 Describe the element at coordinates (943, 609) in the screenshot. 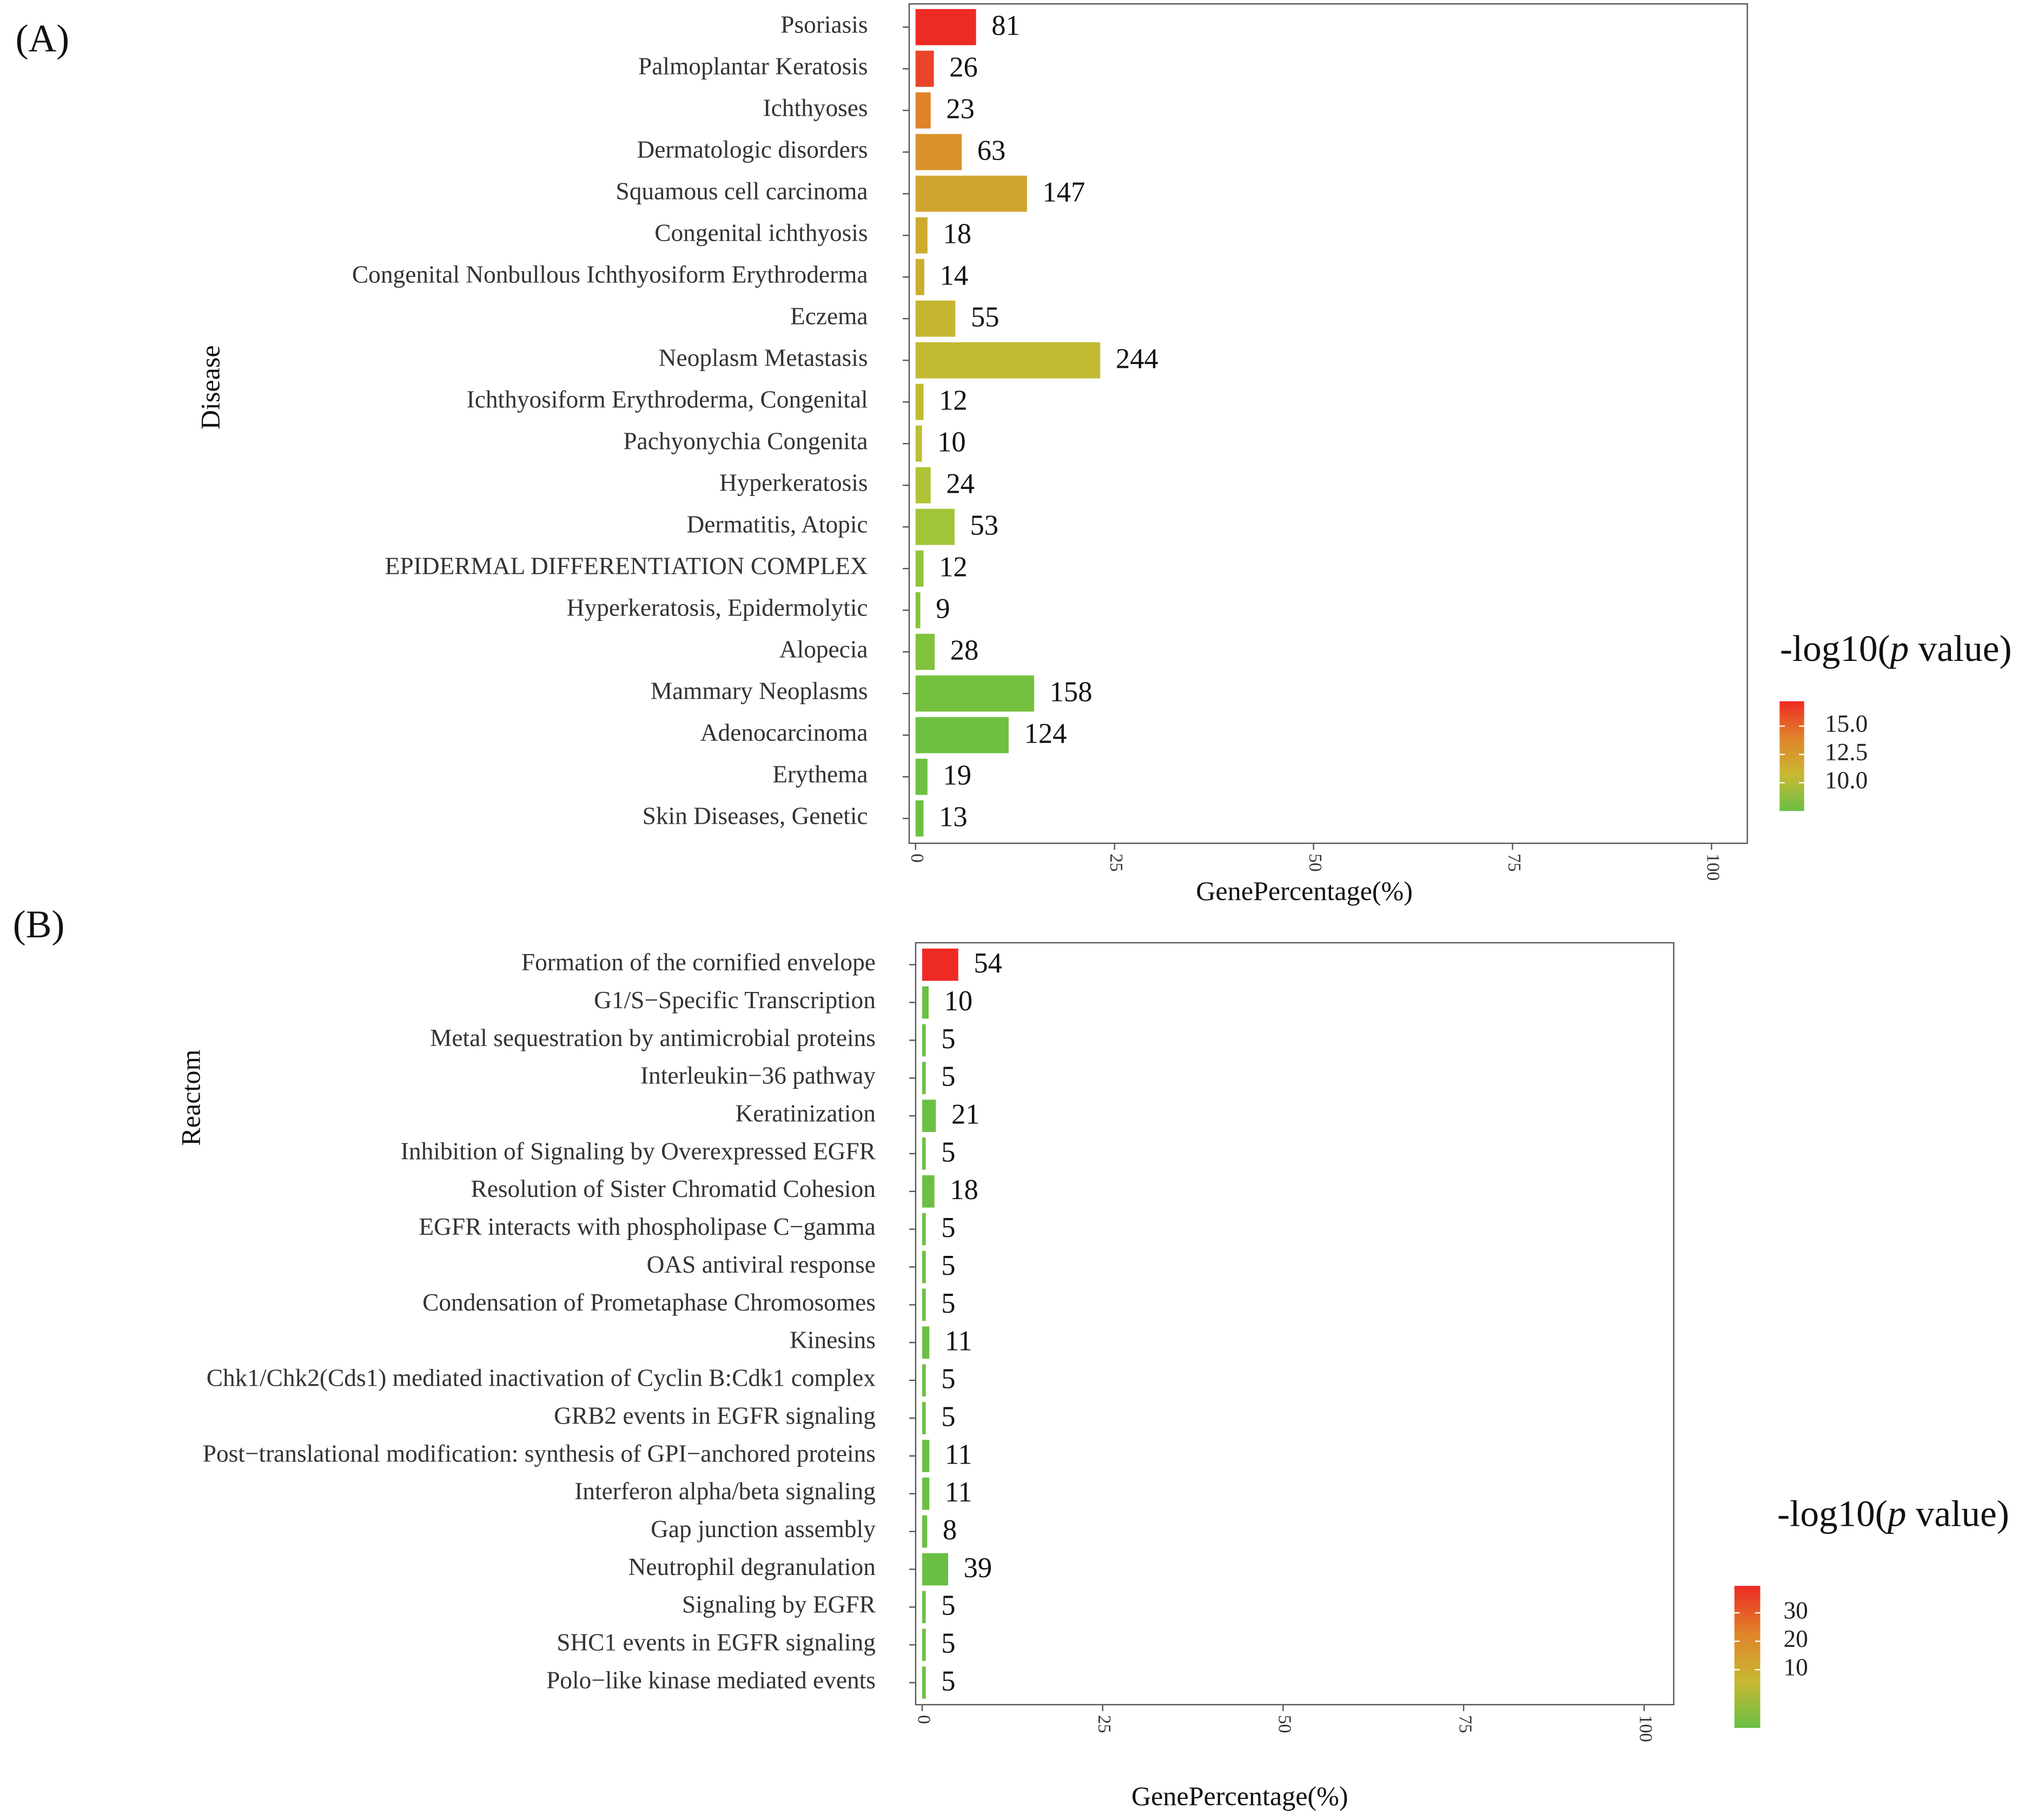

I see `gene-count-label: 9` at that location.